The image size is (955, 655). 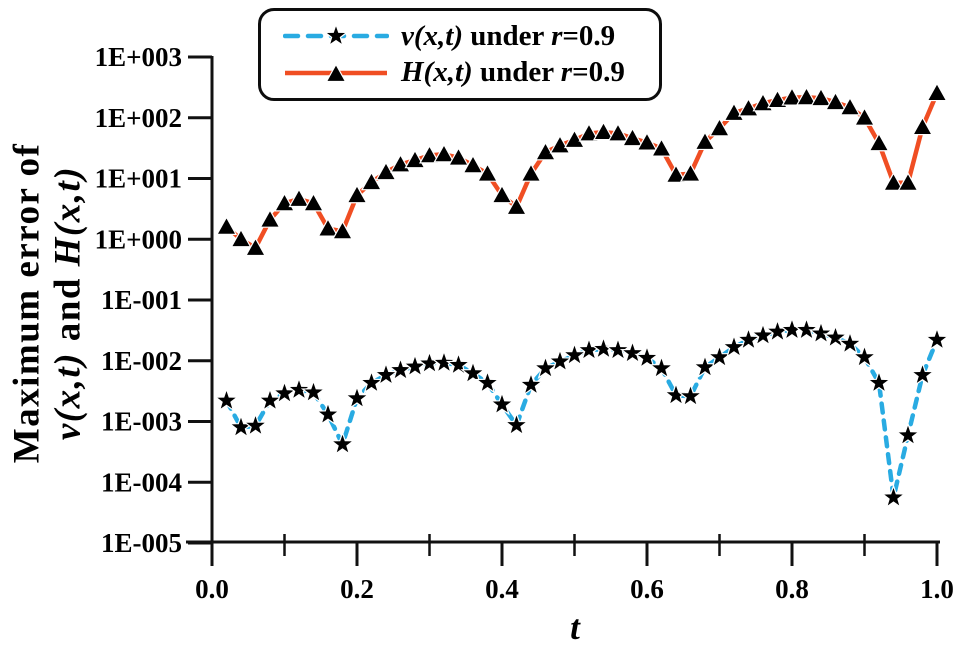 I want to click on x-axis-title: t, so click(x=575, y=628).